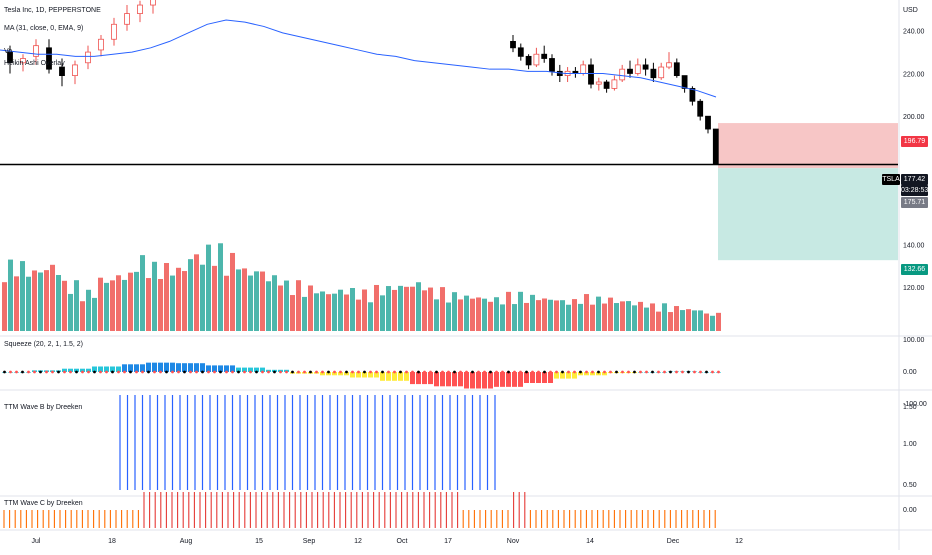  What do you see at coordinates (43, 407) in the screenshot?
I see `wave-b-pane-label: TTM Wave B by Dreeken` at bounding box center [43, 407].